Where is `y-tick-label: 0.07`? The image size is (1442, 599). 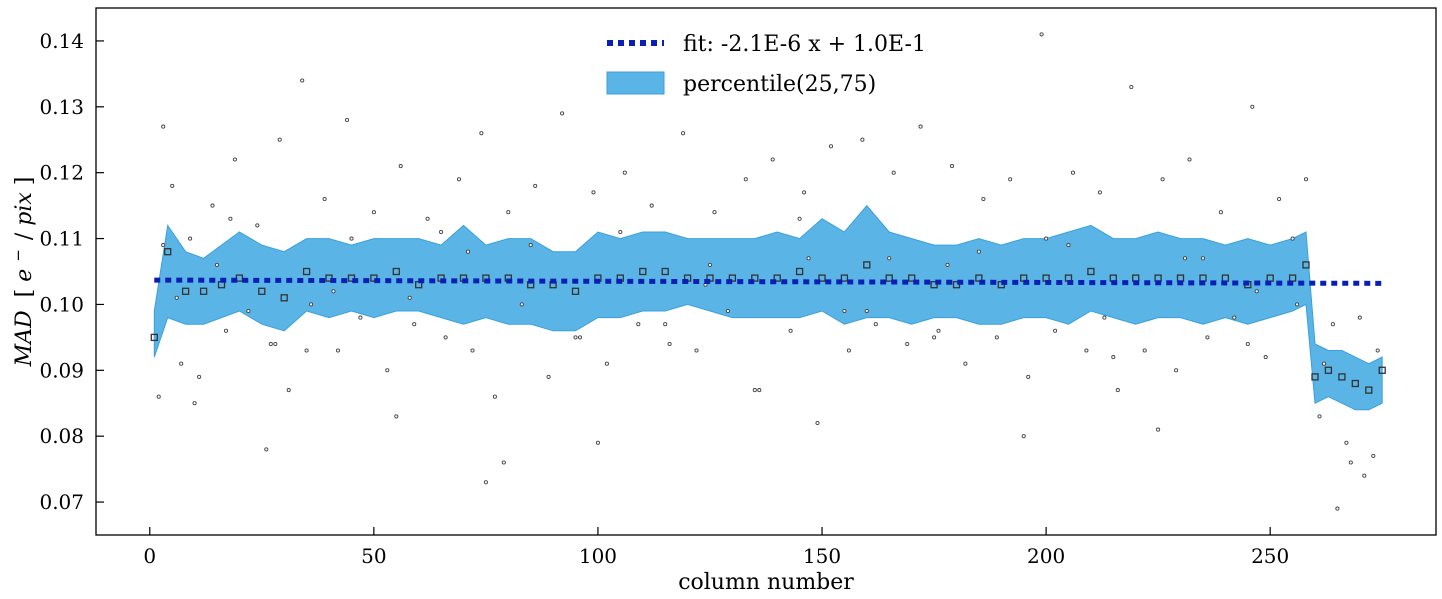 y-tick-label: 0.07 is located at coordinates (61, 502).